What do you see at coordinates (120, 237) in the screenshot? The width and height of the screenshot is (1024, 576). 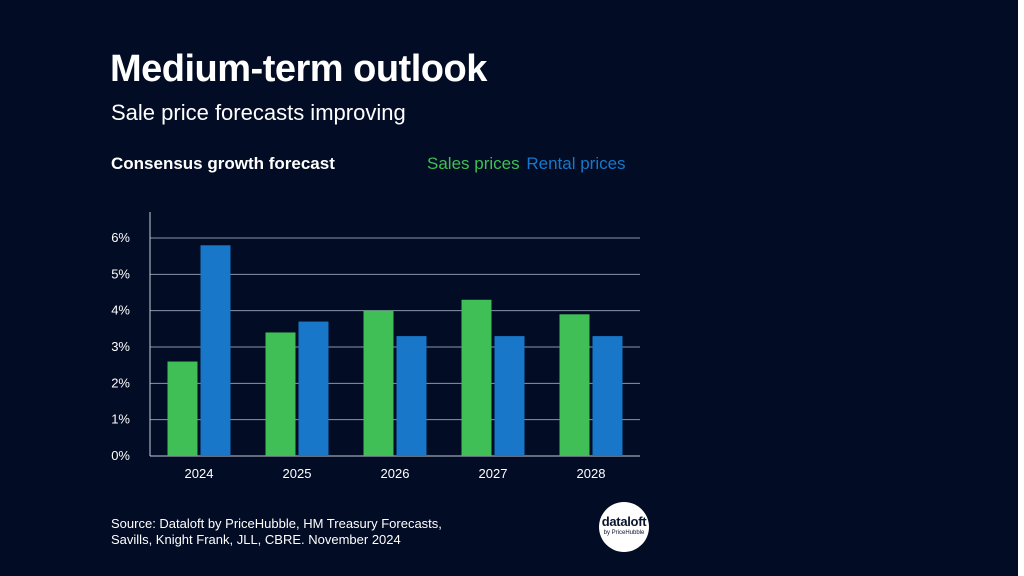 I see `y-tick-label: 6%` at bounding box center [120, 237].